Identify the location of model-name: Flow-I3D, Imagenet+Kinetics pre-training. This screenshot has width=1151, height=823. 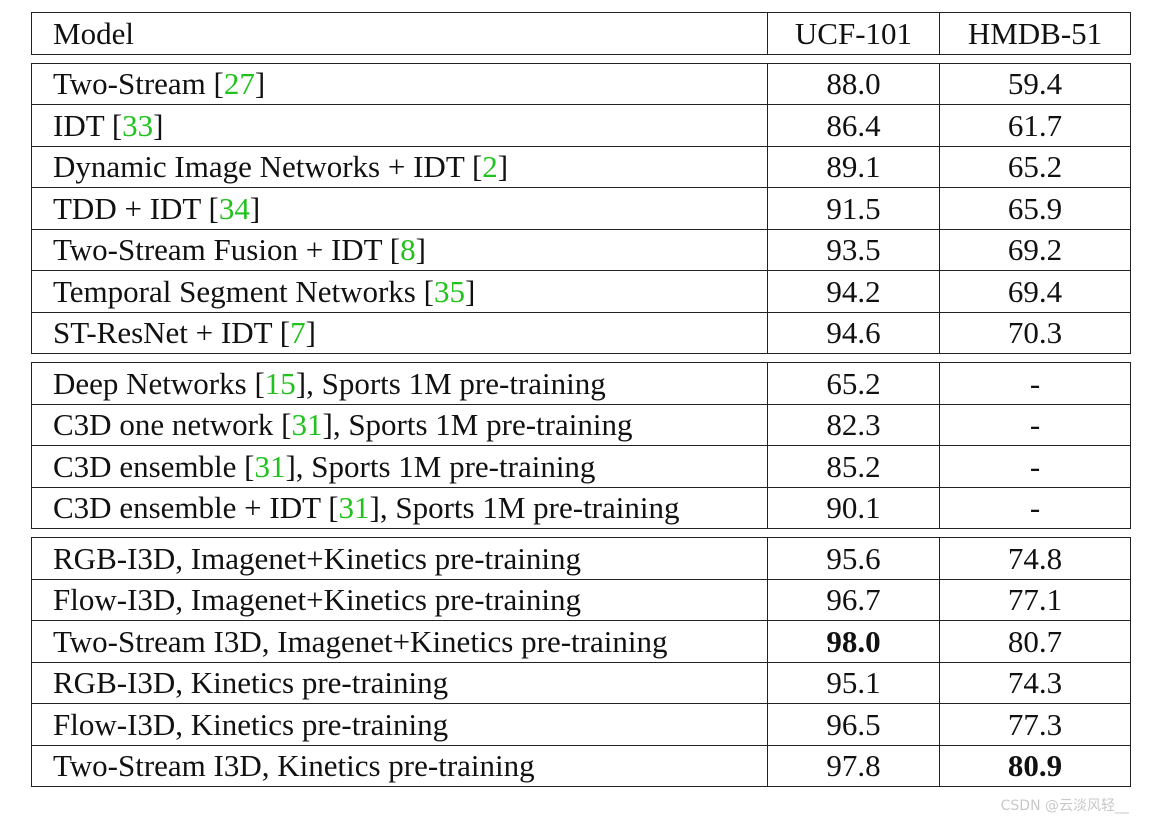
(317, 600).